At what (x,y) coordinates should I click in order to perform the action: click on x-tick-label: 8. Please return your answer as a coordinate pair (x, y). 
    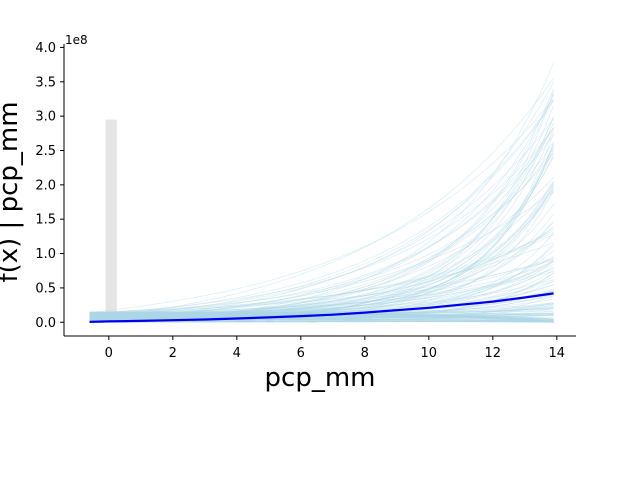
    Looking at the image, I should click on (365, 353).